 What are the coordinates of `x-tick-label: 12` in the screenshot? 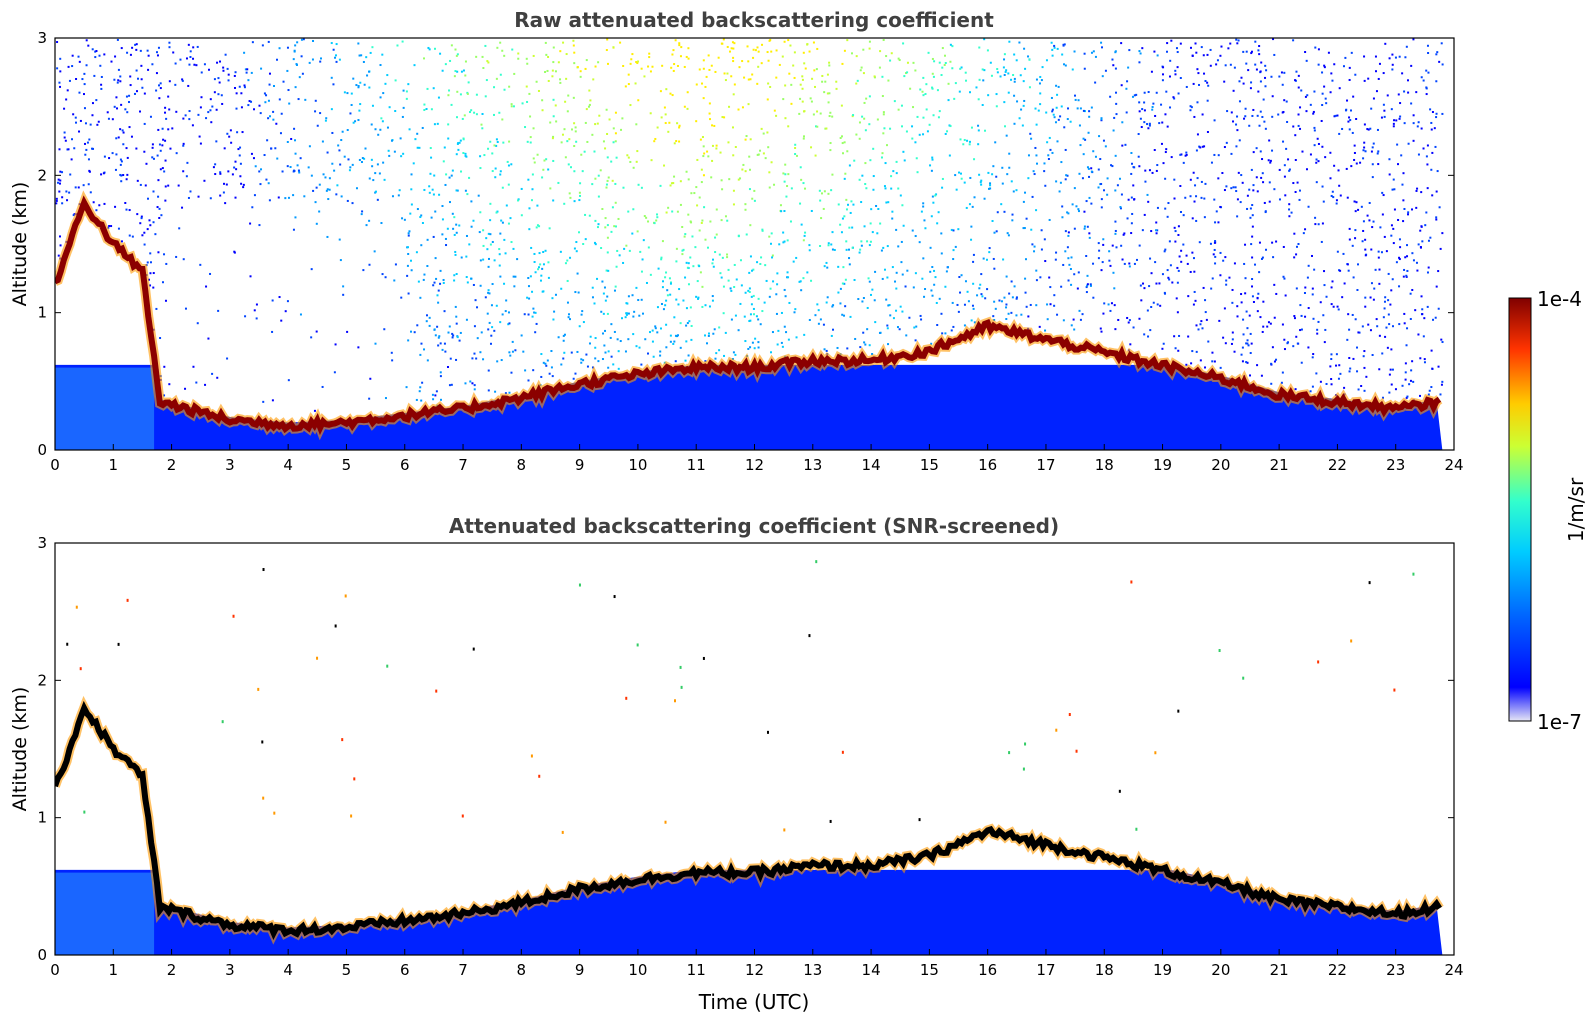 It's located at (754, 970).